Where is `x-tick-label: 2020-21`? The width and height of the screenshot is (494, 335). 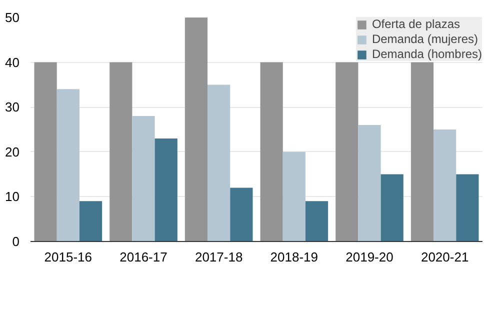
x-tick-label: 2020-21 is located at coordinates (444, 257).